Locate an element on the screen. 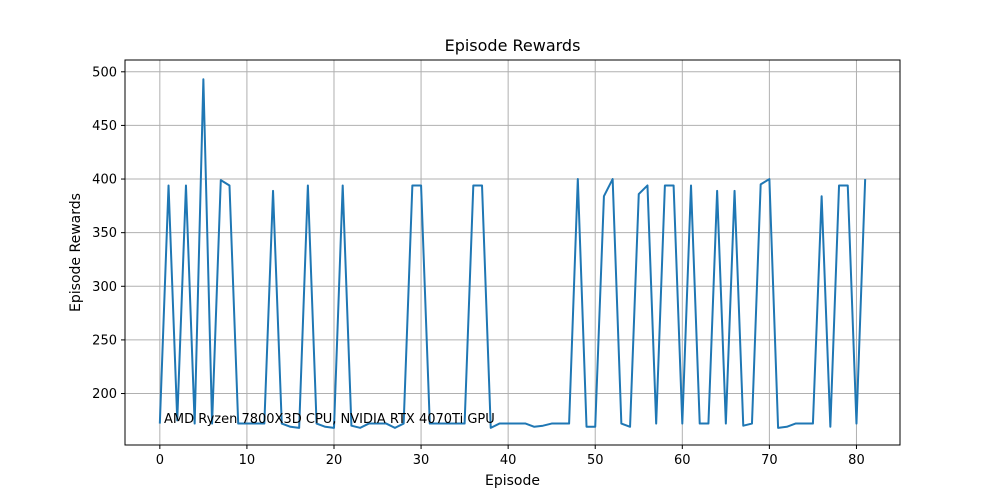 The height and width of the screenshot is (500, 1000). x-tick-label: 30 is located at coordinates (421, 460).